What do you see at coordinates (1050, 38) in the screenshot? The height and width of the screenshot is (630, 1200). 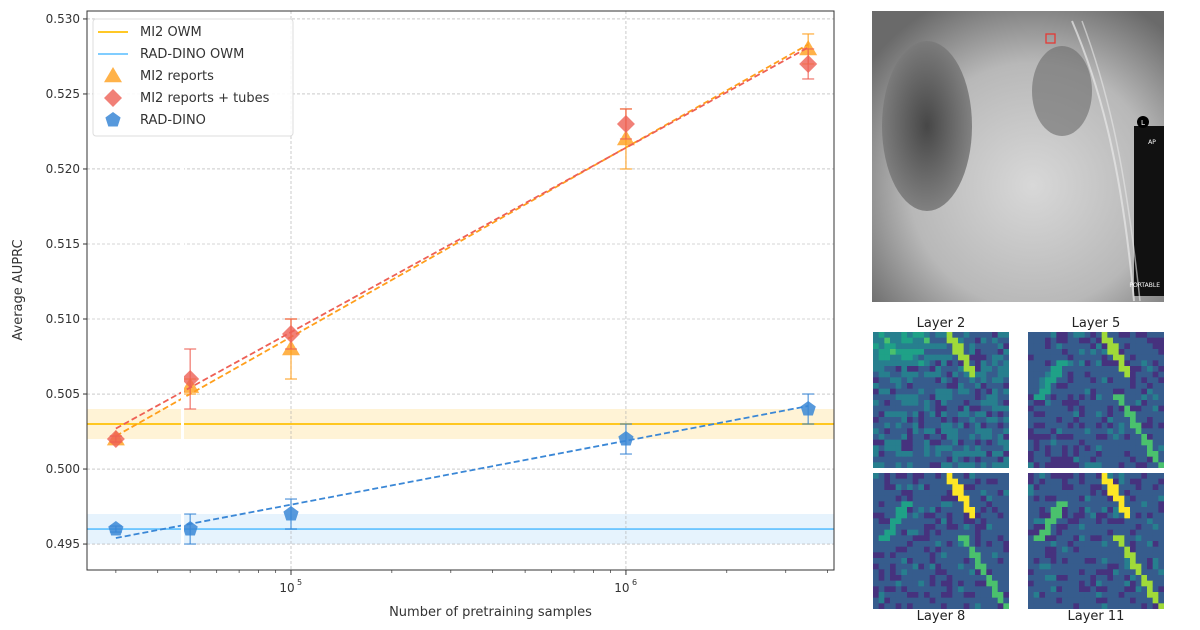 I see `region-highlight-box` at bounding box center [1050, 38].